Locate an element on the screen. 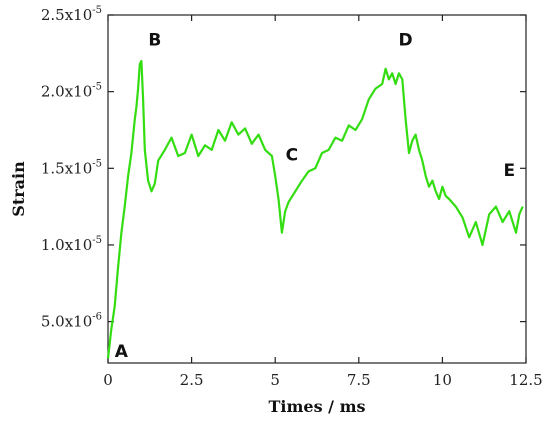 This screenshot has width=550, height=422. x-axis-title: Times / ms is located at coordinates (316, 406).